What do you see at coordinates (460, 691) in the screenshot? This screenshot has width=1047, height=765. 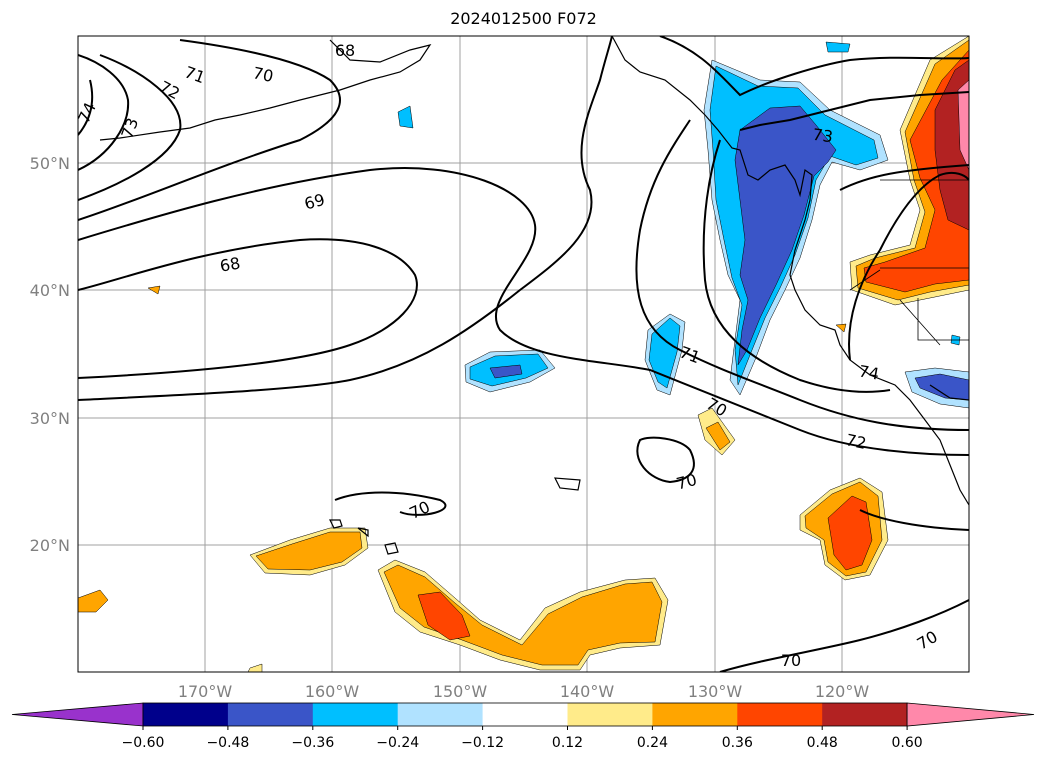 I see `lon-label-150w: 150°W` at bounding box center [460, 691].